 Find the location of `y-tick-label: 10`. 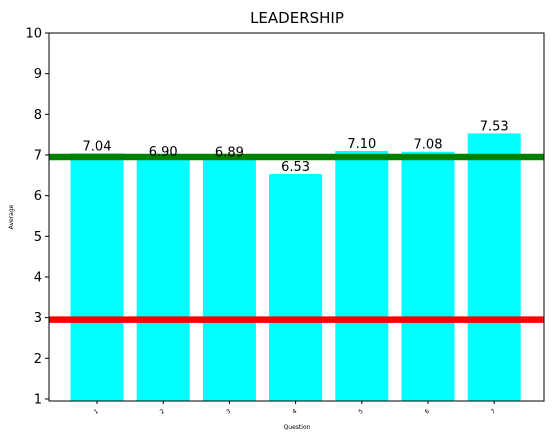

y-tick-label: 10 is located at coordinates (33, 34).